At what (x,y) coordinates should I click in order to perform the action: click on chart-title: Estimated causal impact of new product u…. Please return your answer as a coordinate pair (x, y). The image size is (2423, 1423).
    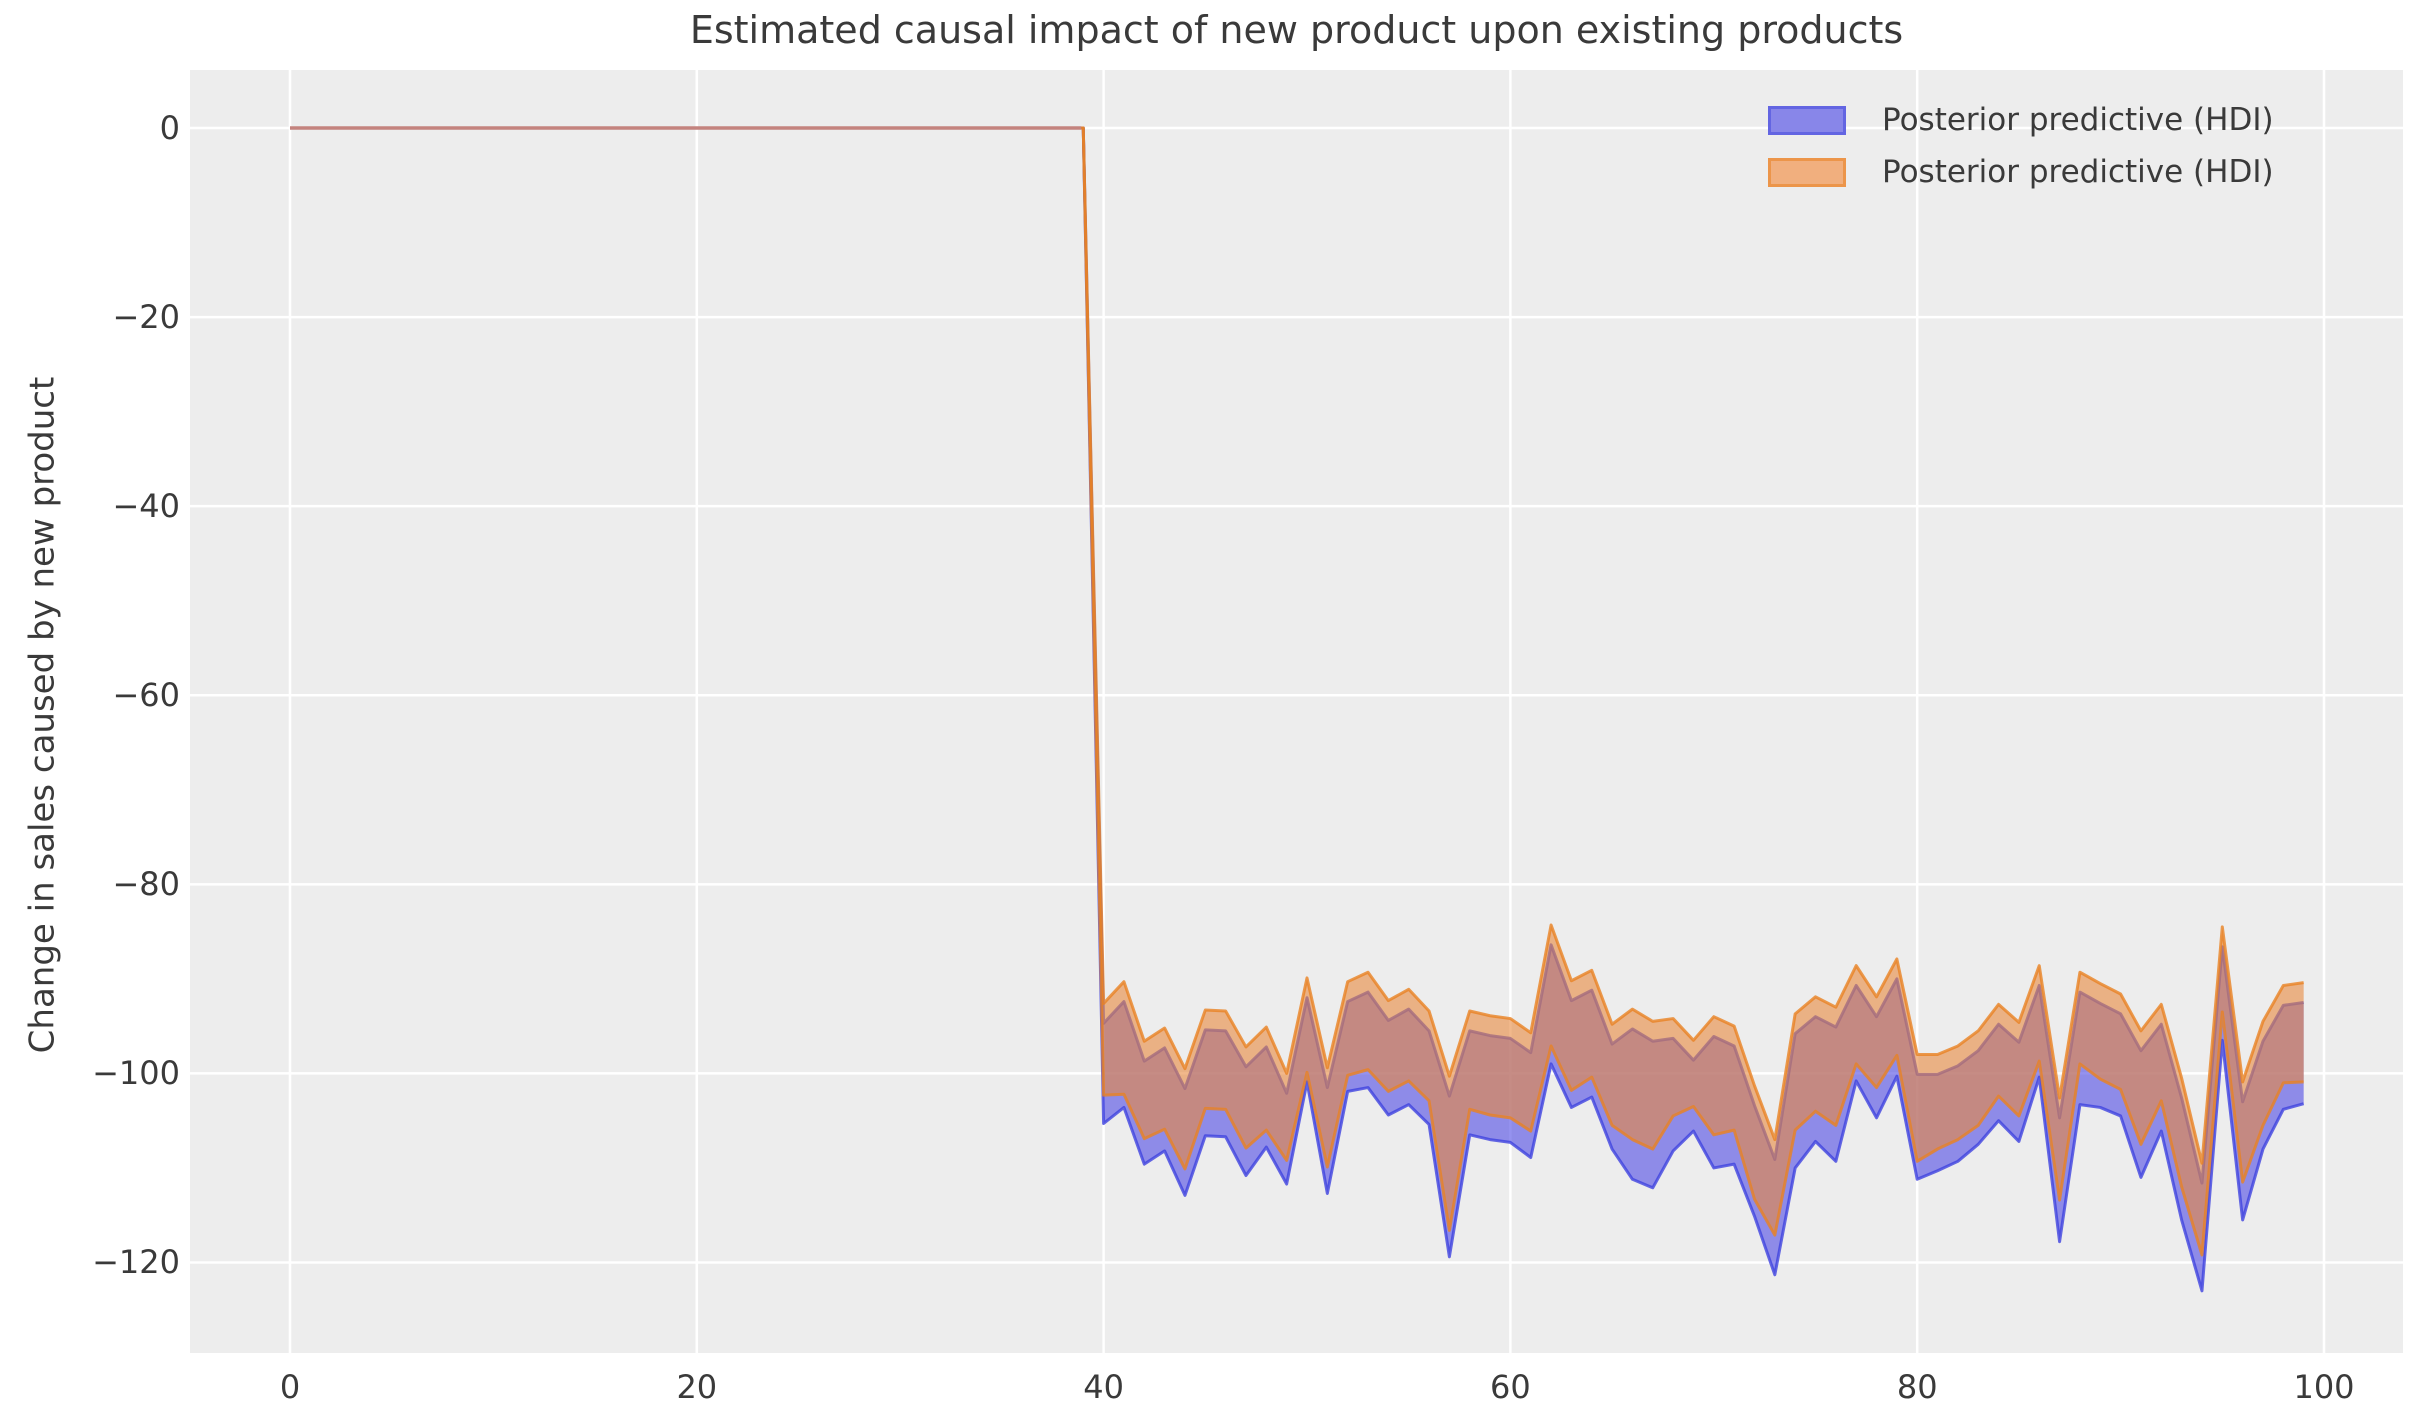
    Looking at the image, I should click on (1296, 30).